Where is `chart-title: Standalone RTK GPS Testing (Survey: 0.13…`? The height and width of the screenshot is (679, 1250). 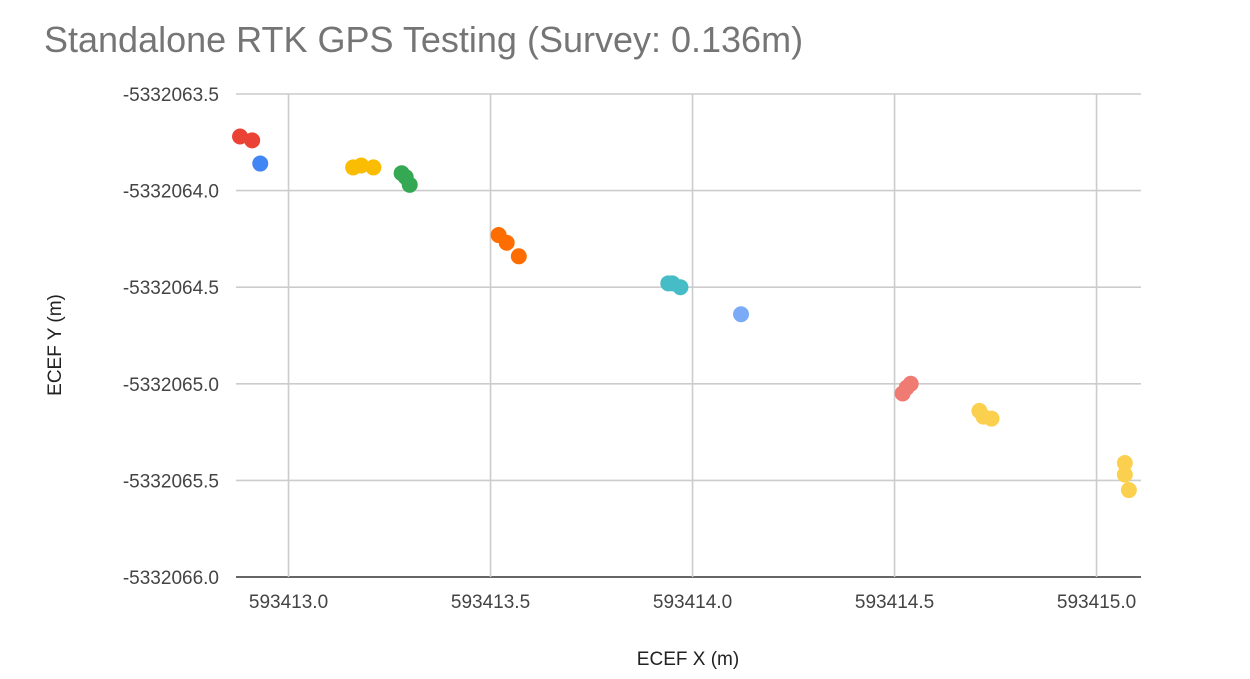
chart-title: Standalone RTK GPS Testing (Survey: 0.13… is located at coordinates (423, 39).